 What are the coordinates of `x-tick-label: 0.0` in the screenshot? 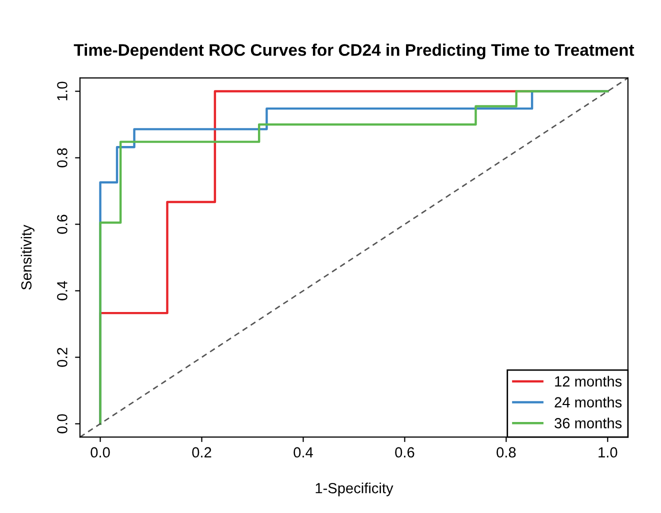 It's located at (100, 452).